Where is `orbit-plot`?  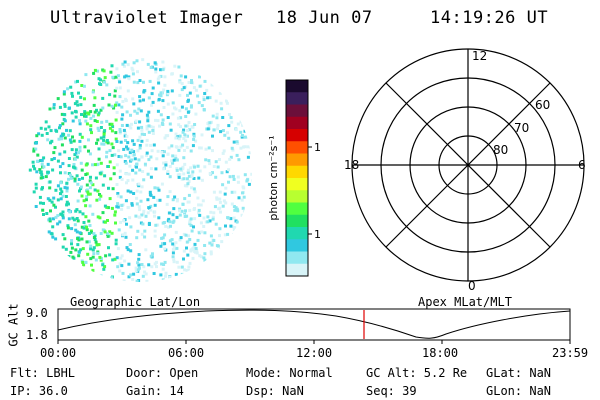 orbit-plot is located at coordinates (314, 326).